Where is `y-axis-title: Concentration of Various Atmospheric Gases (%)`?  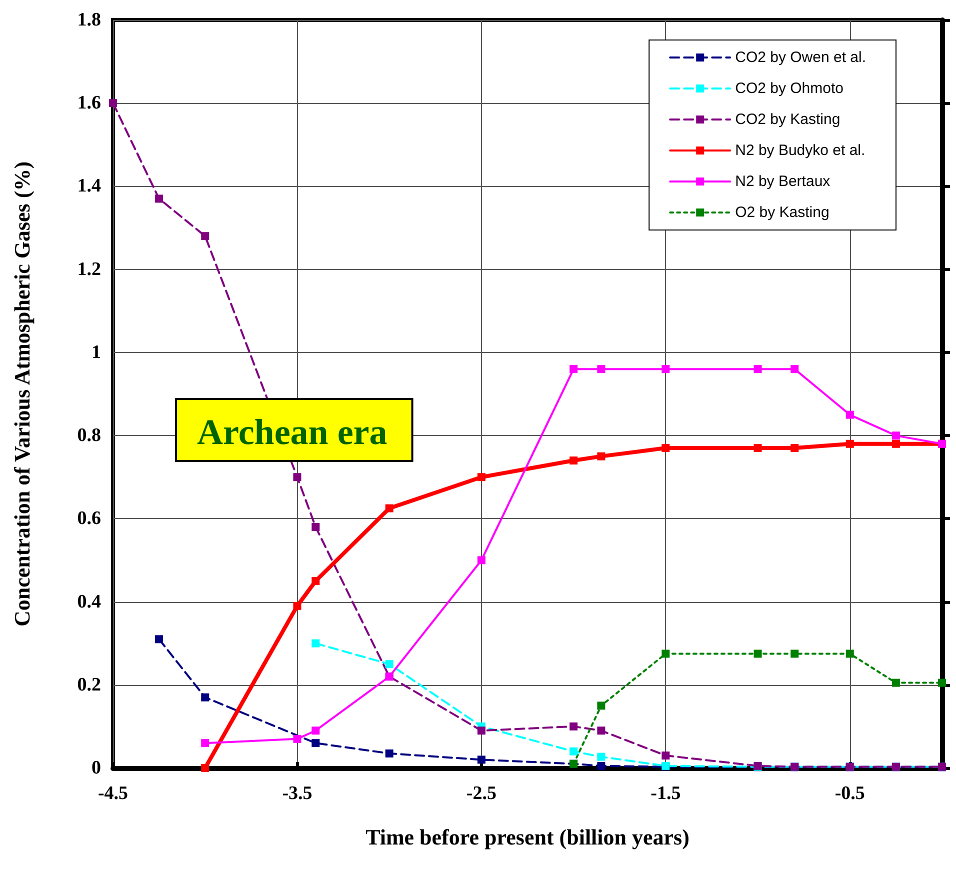
y-axis-title: Concentration of Various Atmospheric Gases (%) is located at coordinates (22, 394).